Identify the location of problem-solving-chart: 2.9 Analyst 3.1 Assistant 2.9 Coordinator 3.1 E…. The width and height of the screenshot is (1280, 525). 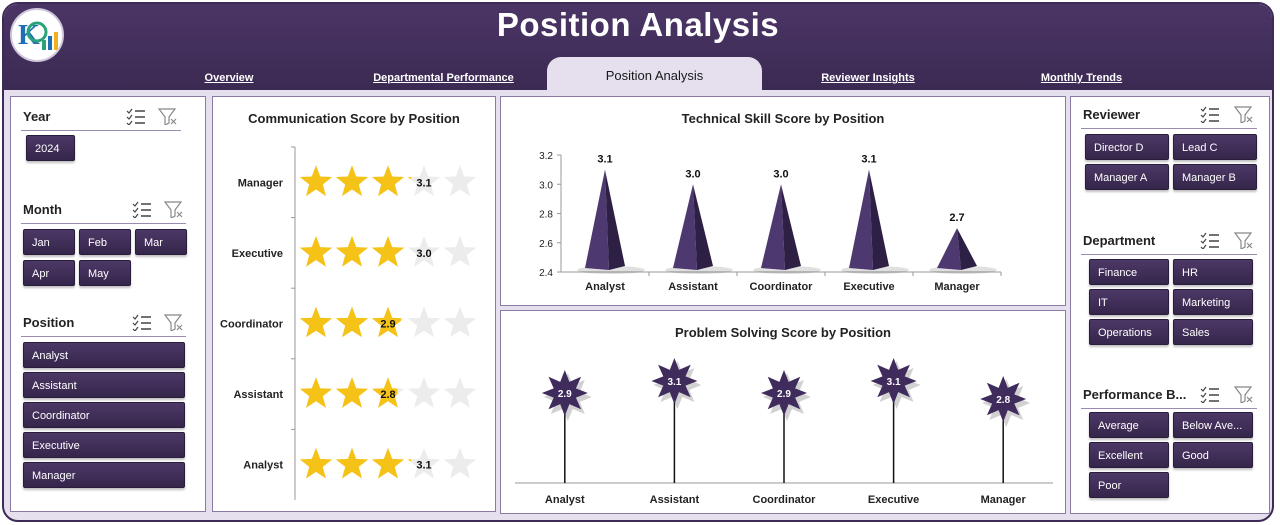
(784, 432).